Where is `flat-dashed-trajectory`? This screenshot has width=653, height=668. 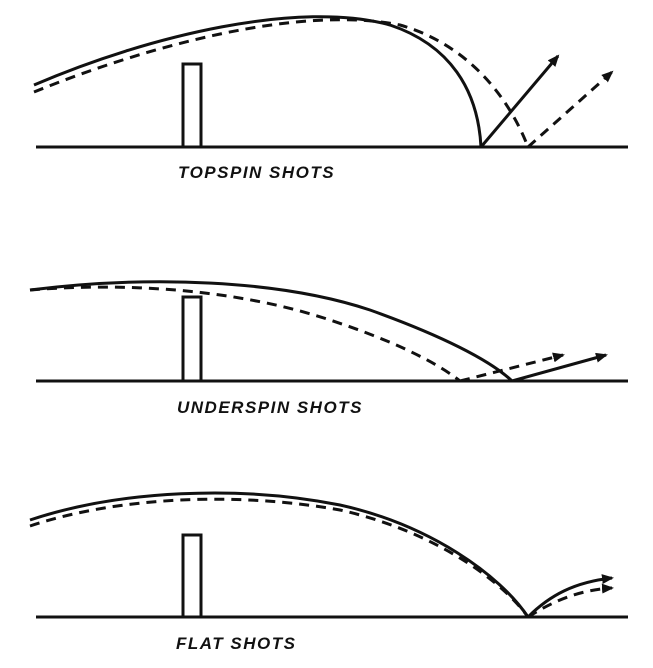 flat-dashed-trajectory is located at coordinates (279, 557).